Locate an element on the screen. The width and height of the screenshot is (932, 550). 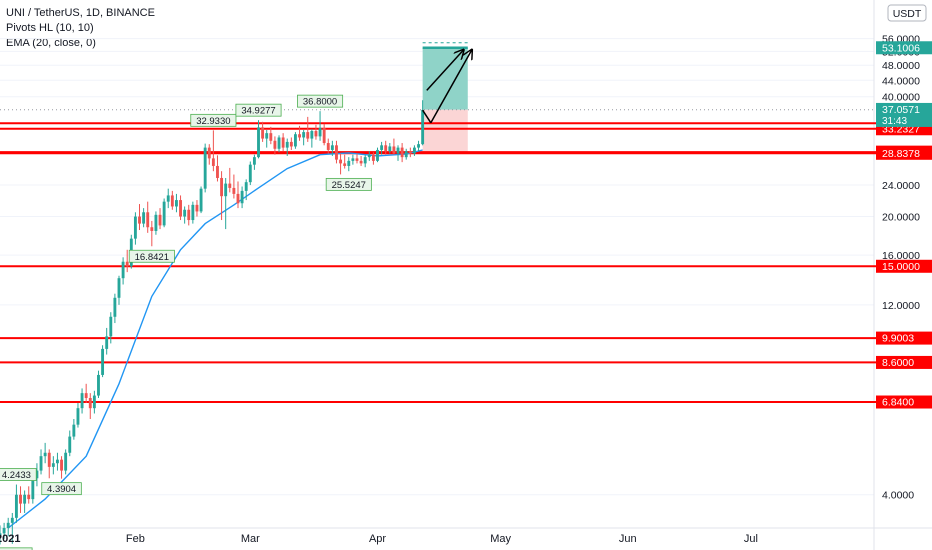
price-badge-label: 15.0000 is located at coordinates (901, 267).